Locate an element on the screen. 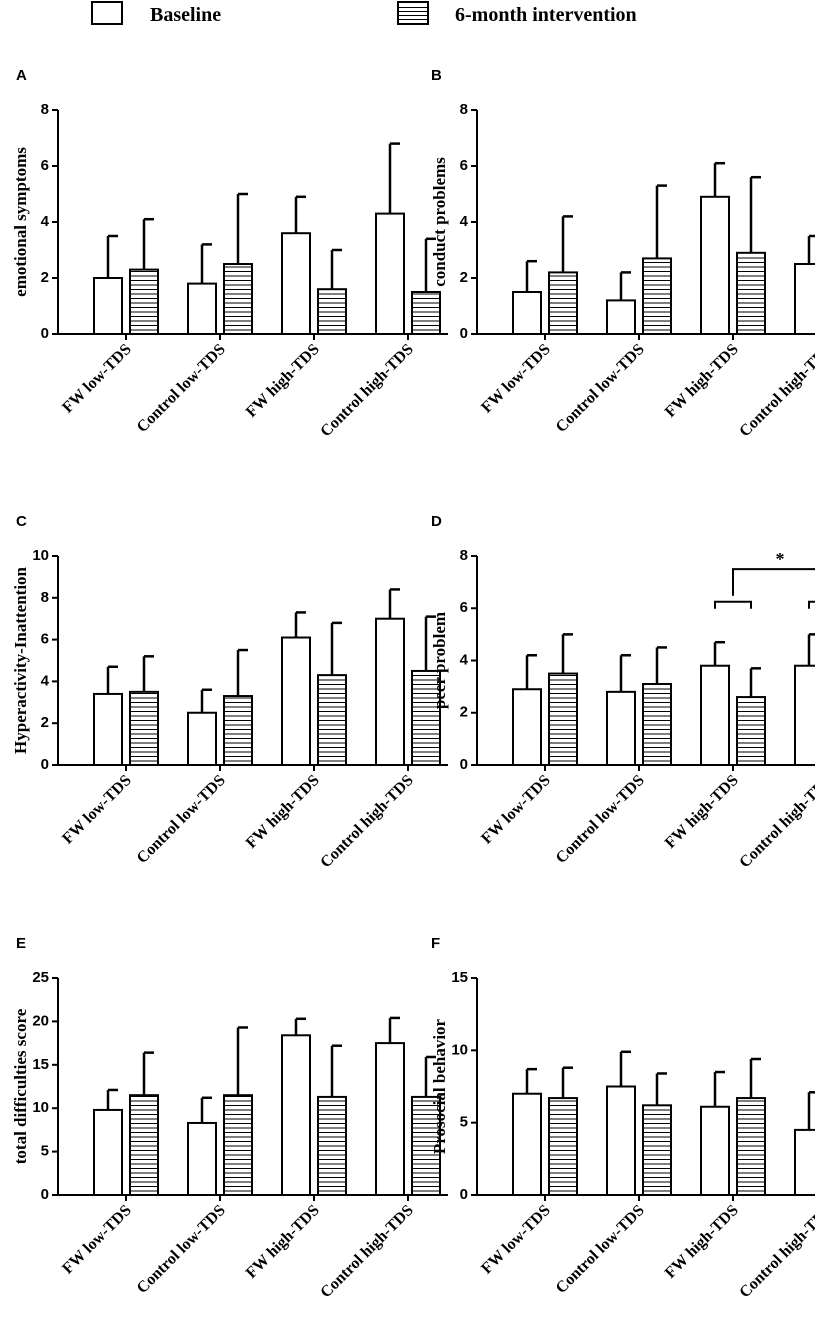 The width and height of the screenshot is (815, 1339). legend: Baseline 6-month intervention is located at coordinates (364, 13).